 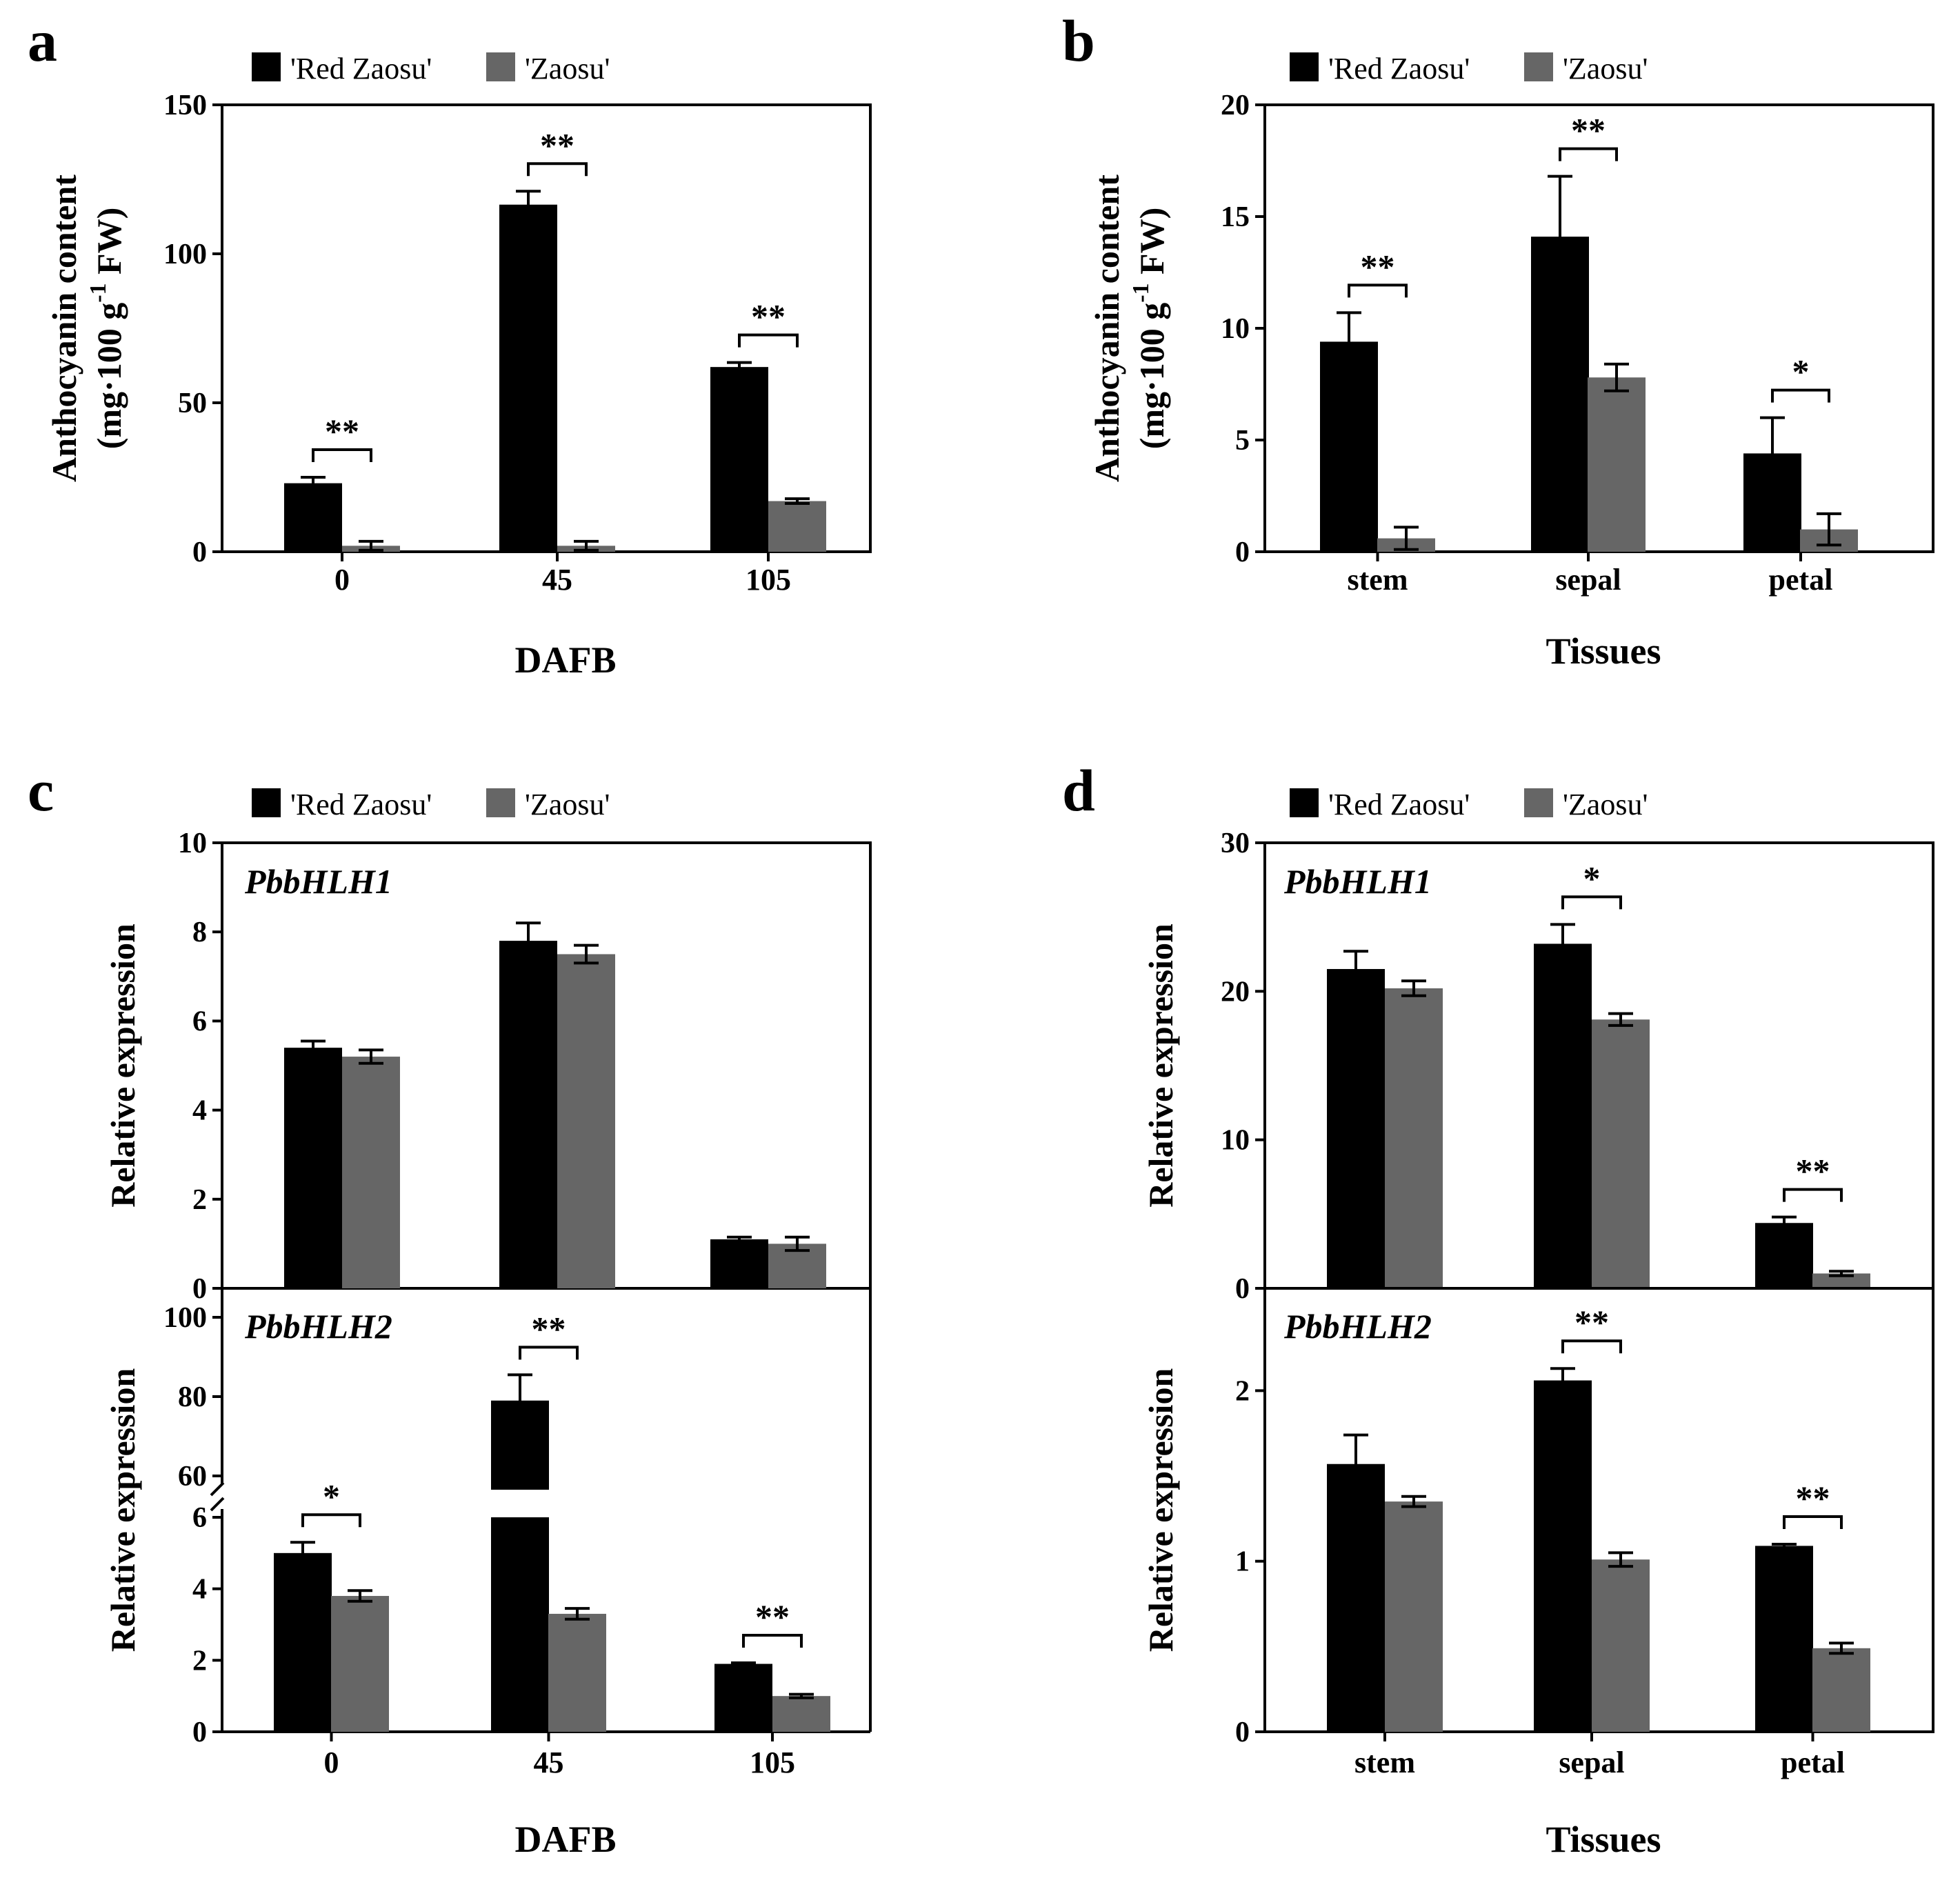 What do you see at coordinates (199, 1021) in the screenshot?
I see `y-tick-label: 6` at bounding box center [199, 1021].